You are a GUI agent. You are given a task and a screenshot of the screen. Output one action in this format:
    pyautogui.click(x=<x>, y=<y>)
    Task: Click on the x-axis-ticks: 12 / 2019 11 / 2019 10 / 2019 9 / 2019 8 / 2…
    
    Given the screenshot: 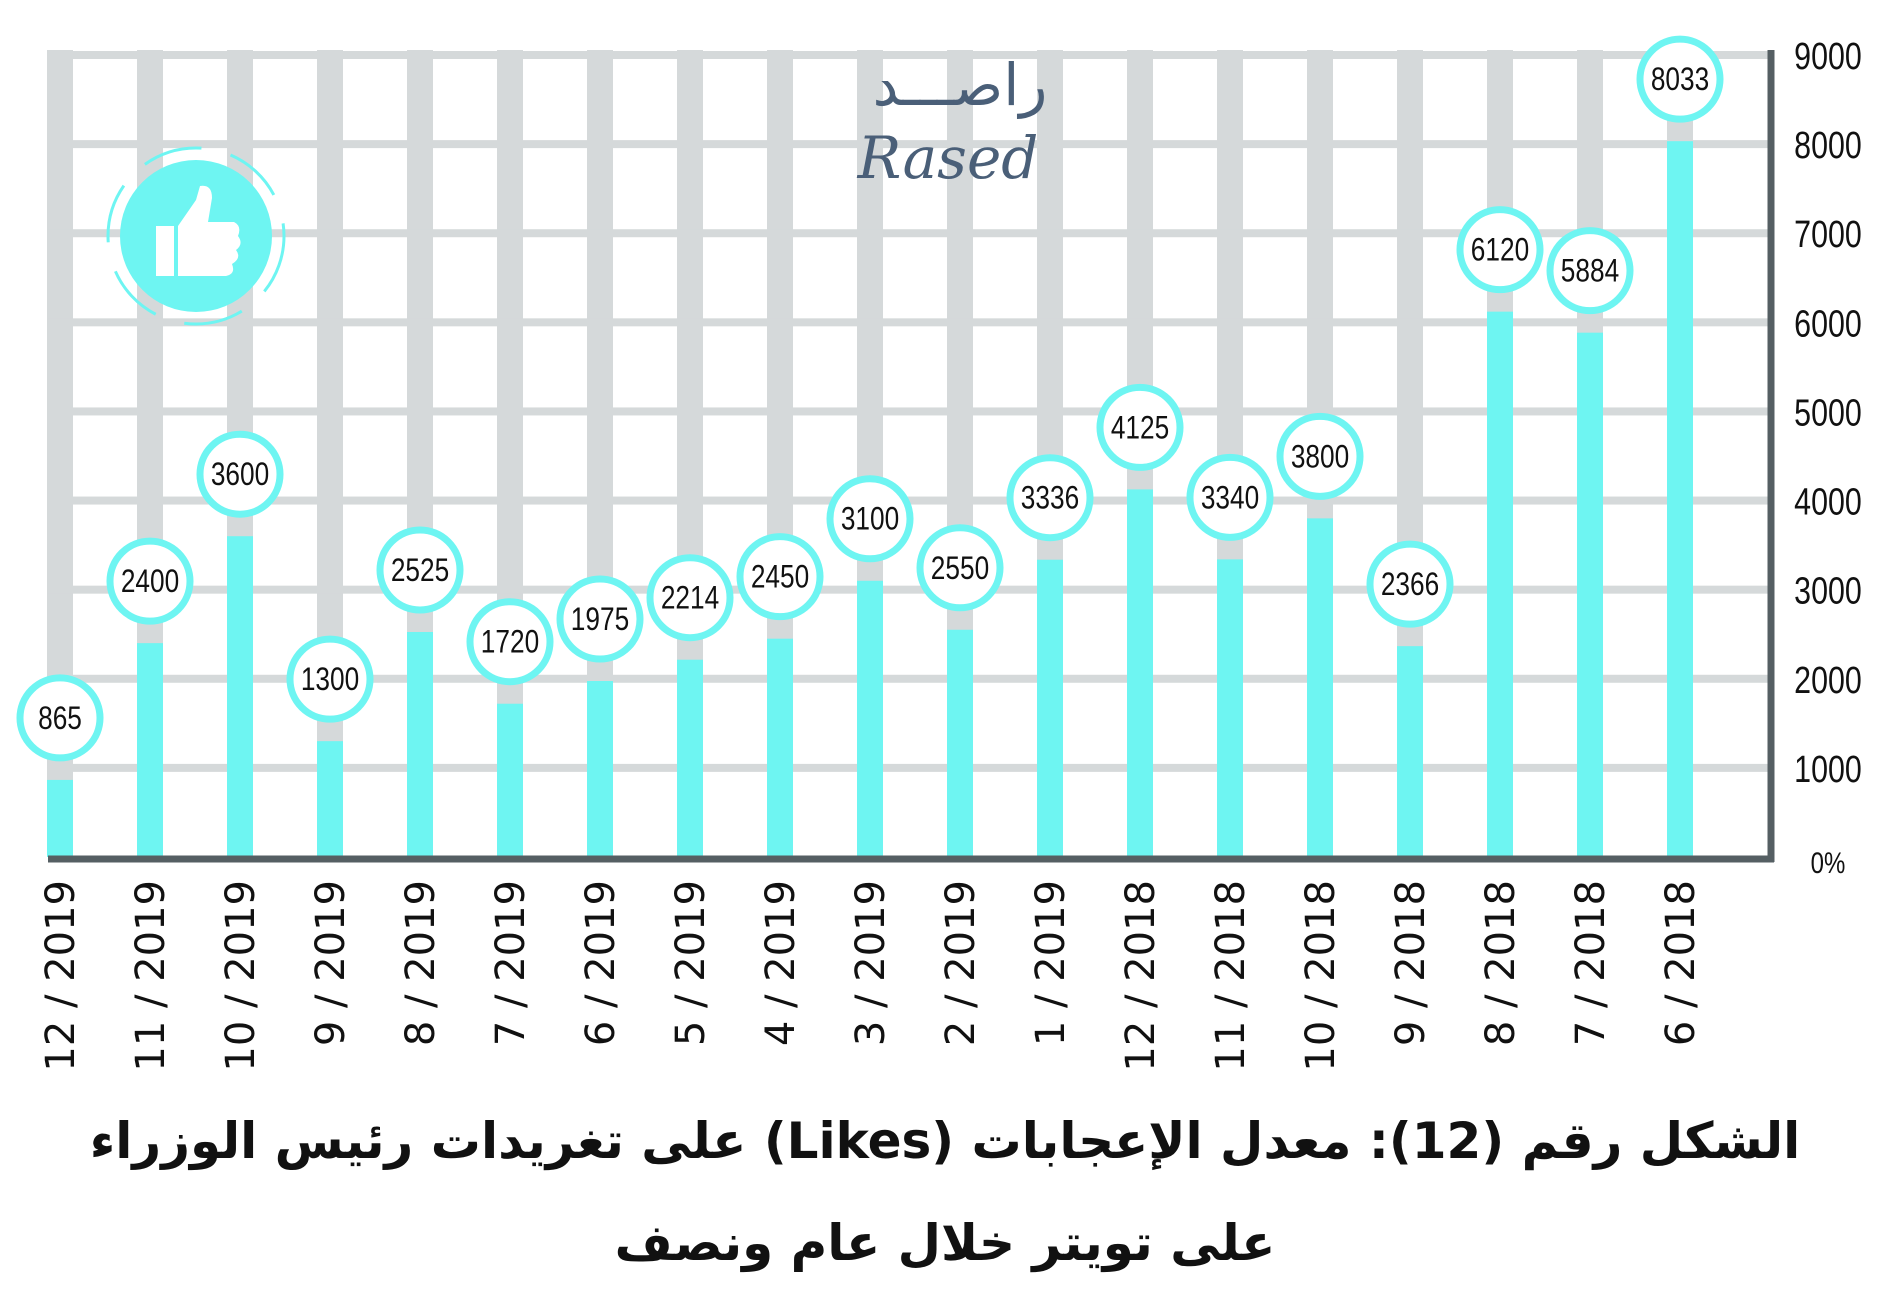 What is the action you would take?
    pyautogui.click(x=871, y=976)
    